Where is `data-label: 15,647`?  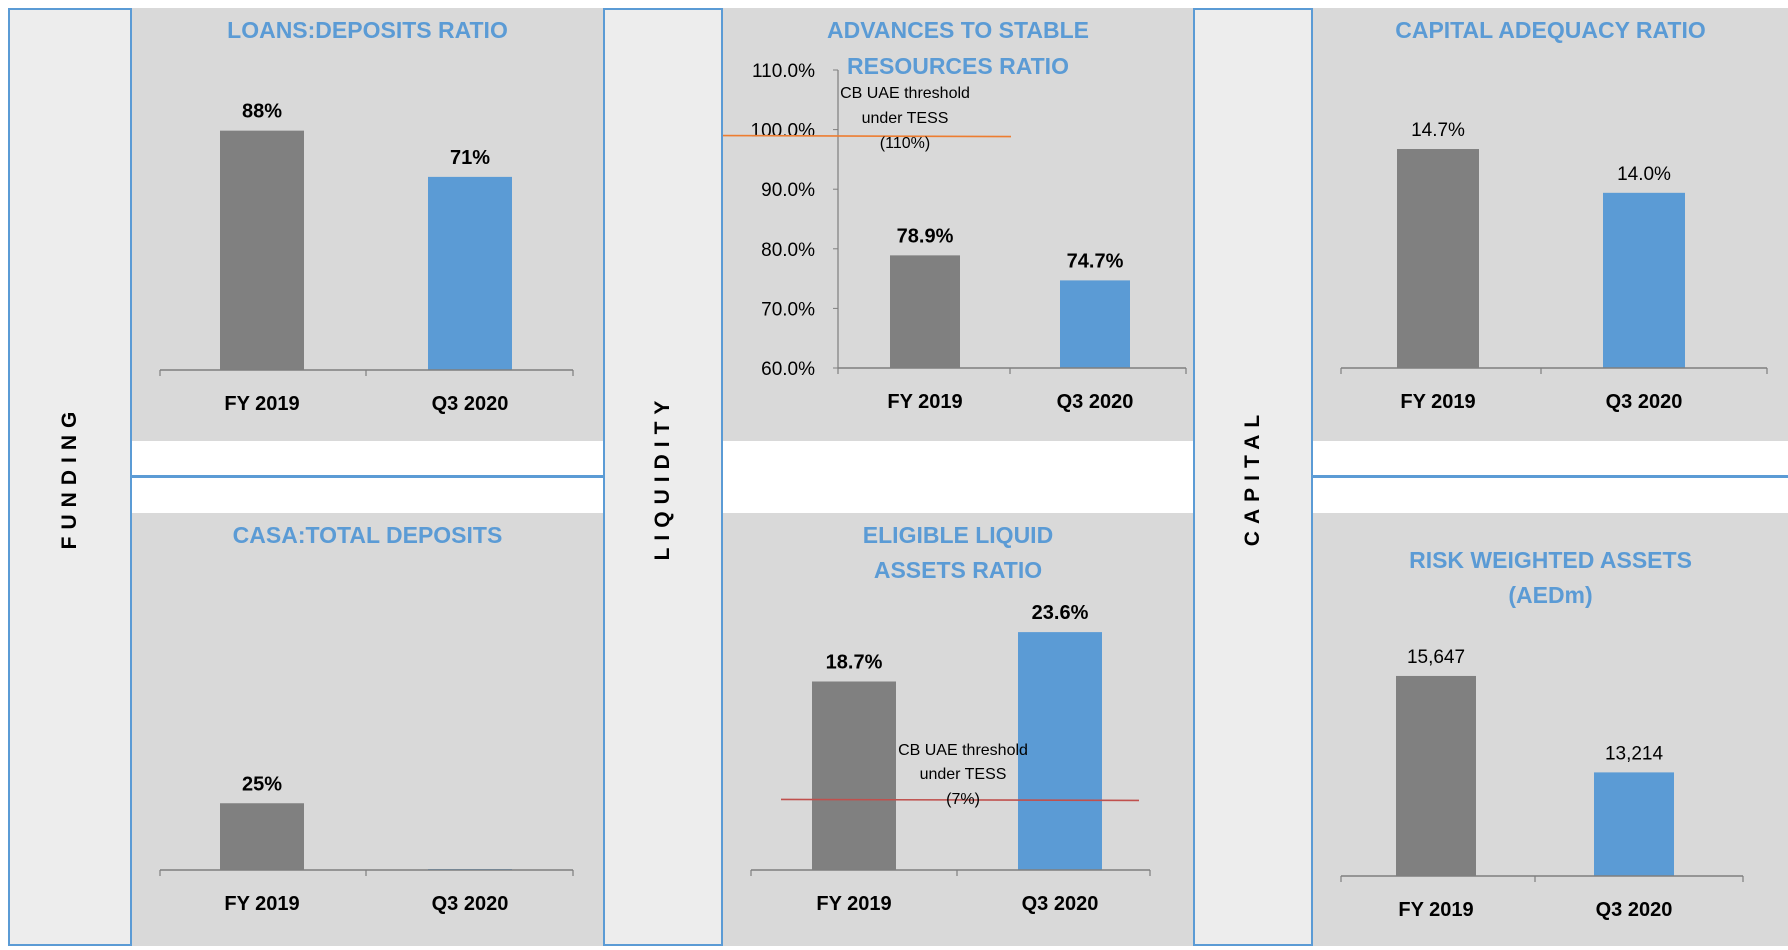 data-label: 15,647 is located at coordinates (1436, 657).